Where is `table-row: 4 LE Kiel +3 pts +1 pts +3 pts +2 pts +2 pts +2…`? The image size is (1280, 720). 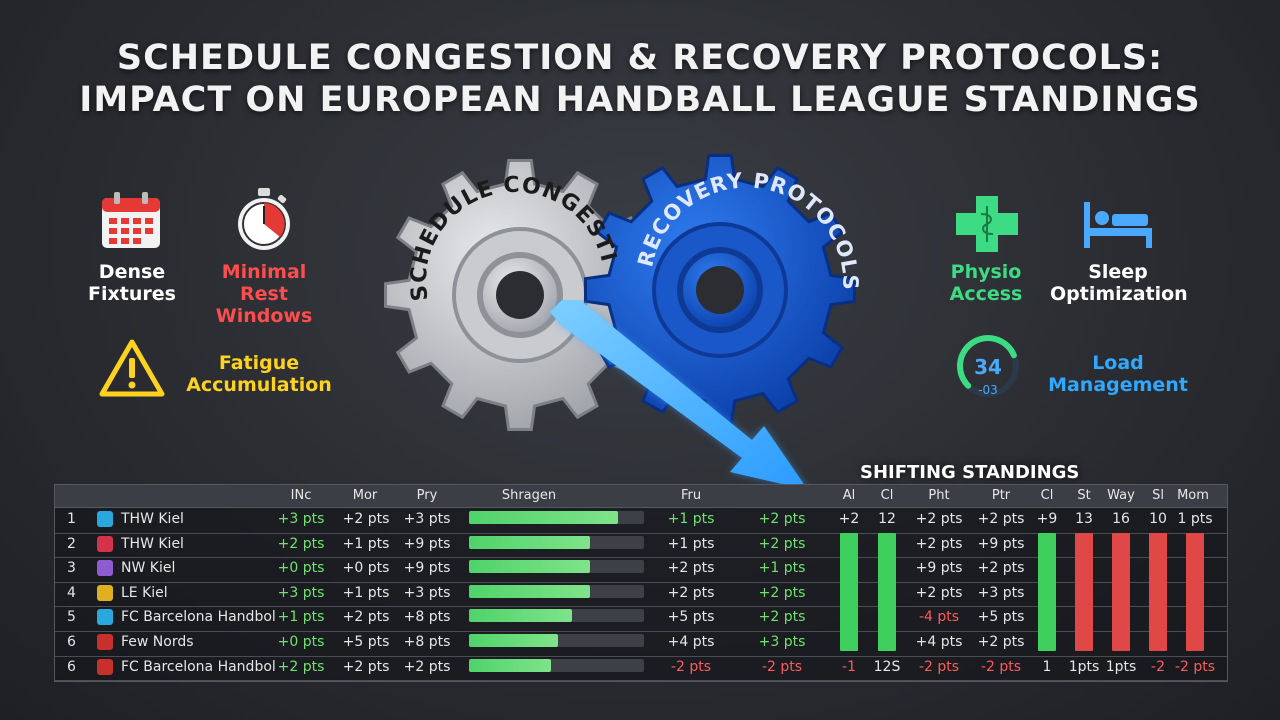 table-row: 4 LE Kiel +3 pts +1 pts +3 pts +2 pts +2 pts +2… is located at coordinates (641, 595).